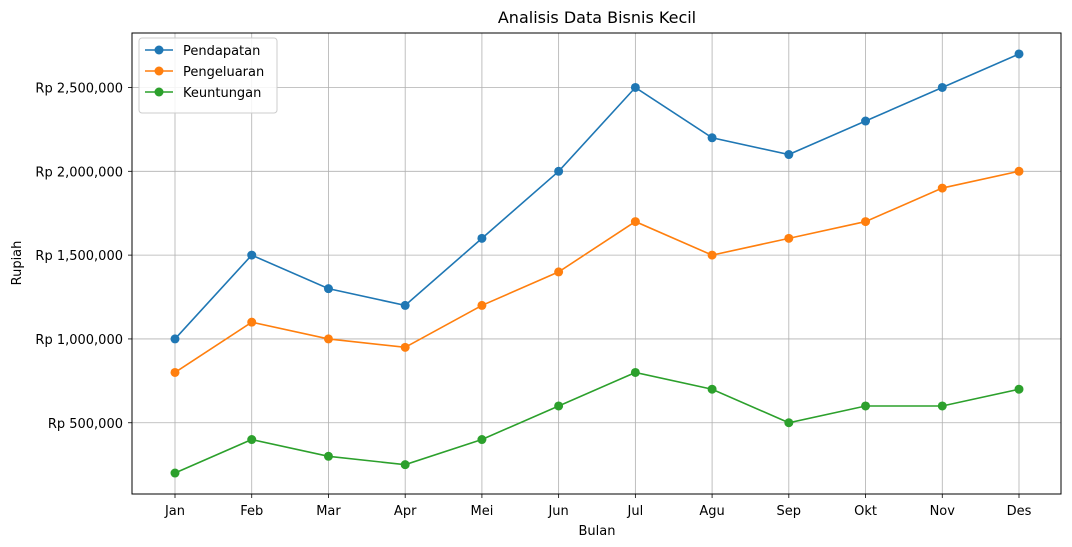 Image resolution: width=1072 pixels, height=547 pixels. Describe the element at coordinates (597, 17) in the screenshot. I see `chart-title: Analisis Data Bisnis Kecil` at that location.